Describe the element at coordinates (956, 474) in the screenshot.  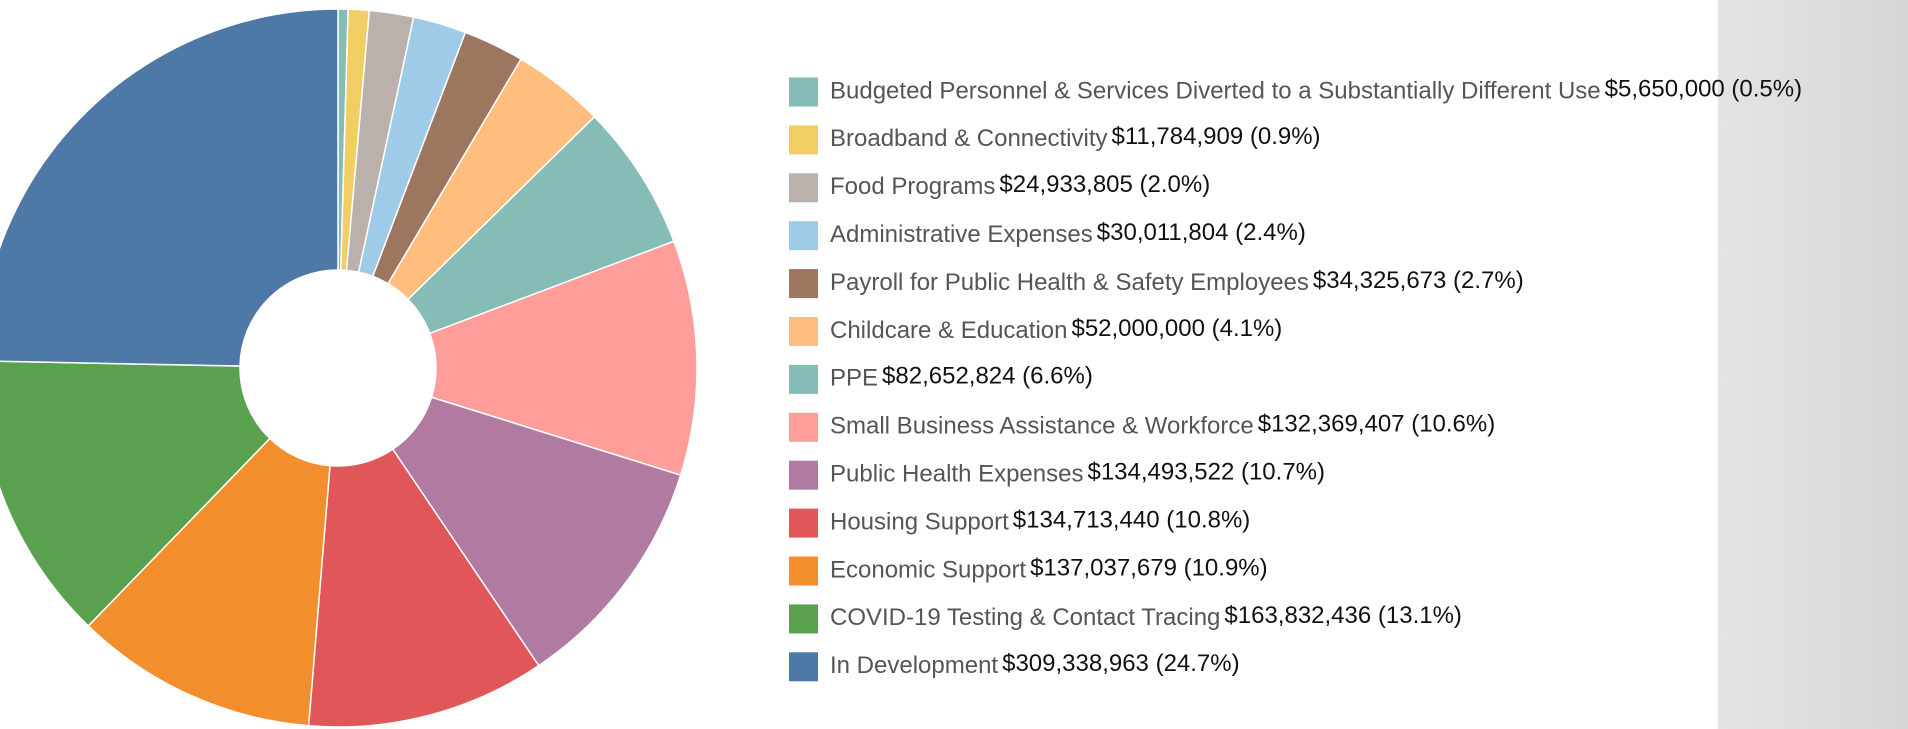
I see `legend-label: Public Health Expenses` at that location.